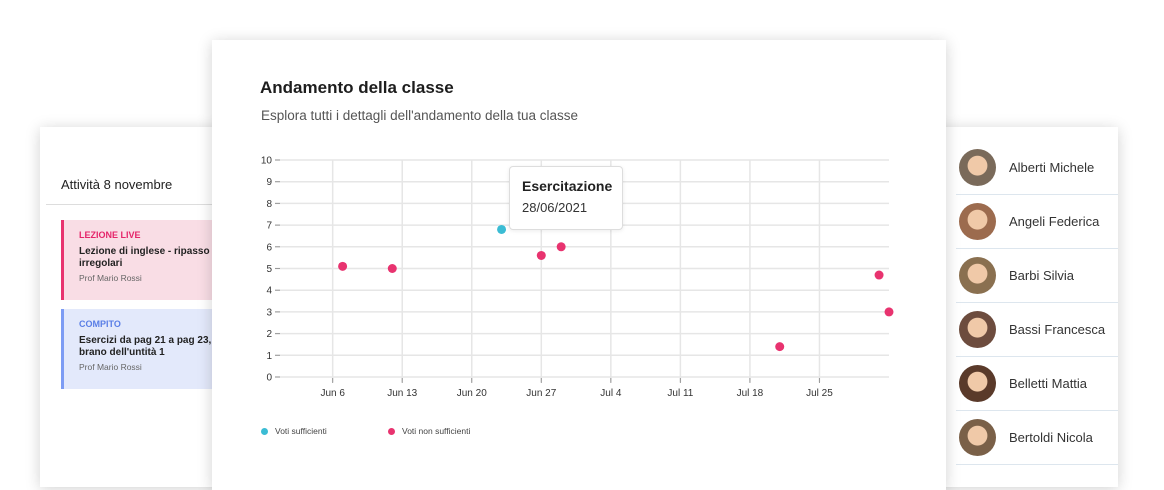 This screenshot has width=1164, height=490. I want to click on x-tick-label: Jul 4, so click(611, 393).